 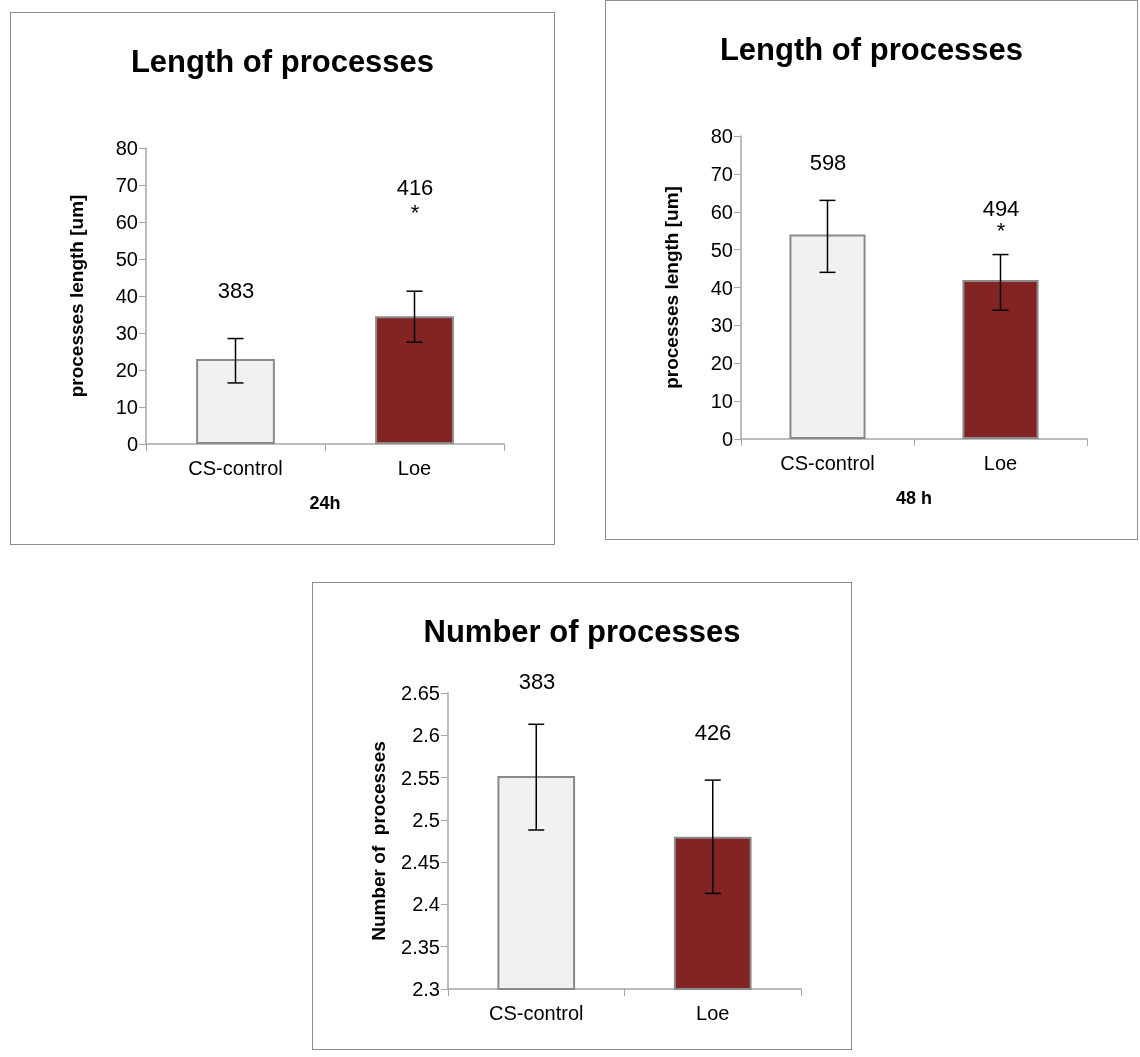 What do you see at coordinates (914, 498) in the screenshot?
I see `x-axis-title: 48 h` at bounding box center [914, 498].